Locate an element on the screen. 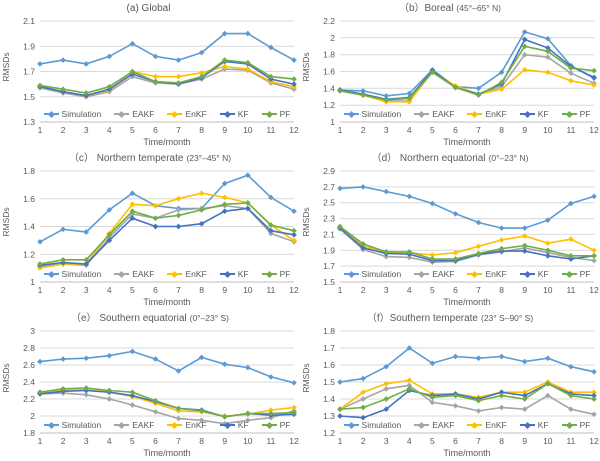 The height and width of the screenshot is (461, 600). x-tick-label: 11 is located at coordinates (570, 290).